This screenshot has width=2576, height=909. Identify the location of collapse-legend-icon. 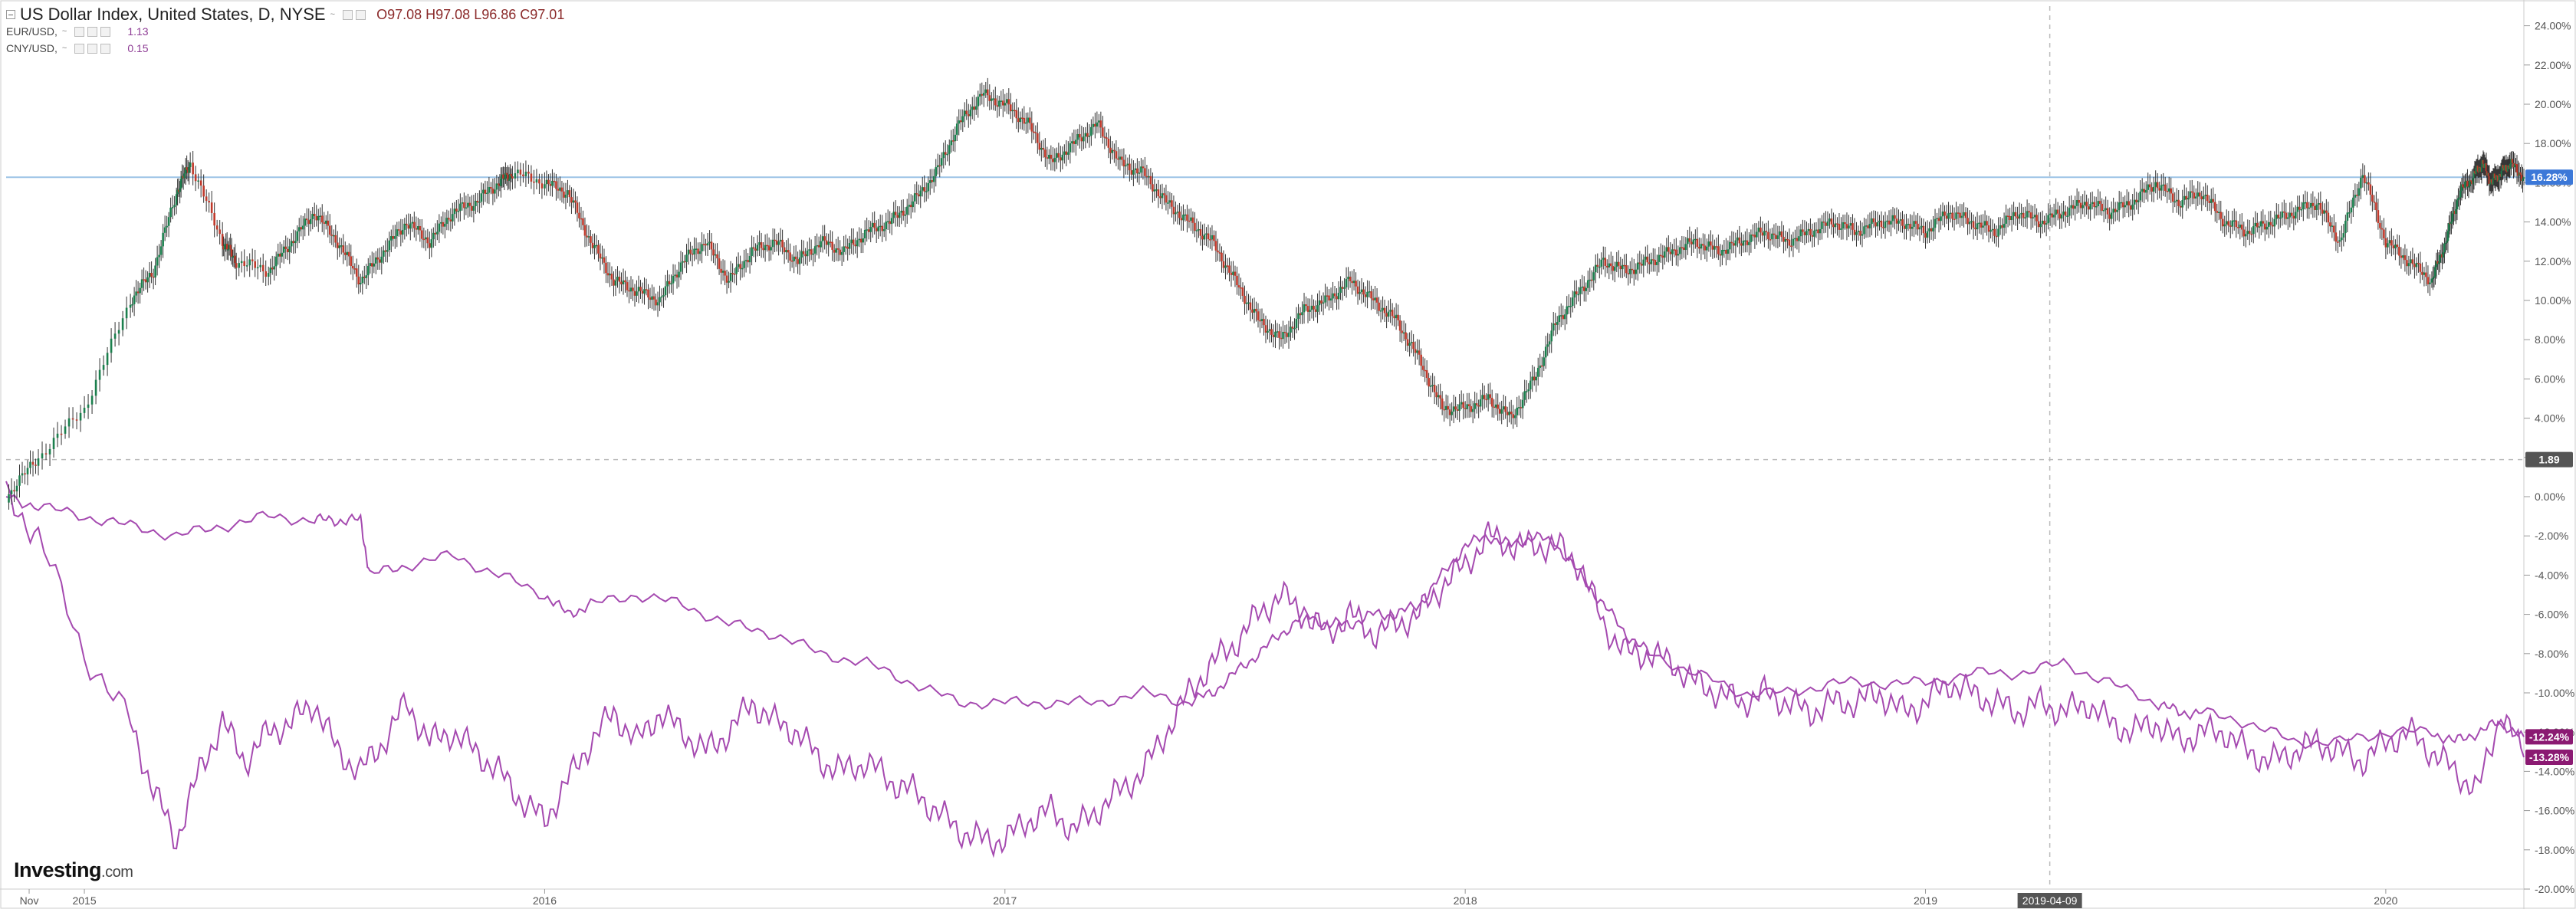
(10, 14).